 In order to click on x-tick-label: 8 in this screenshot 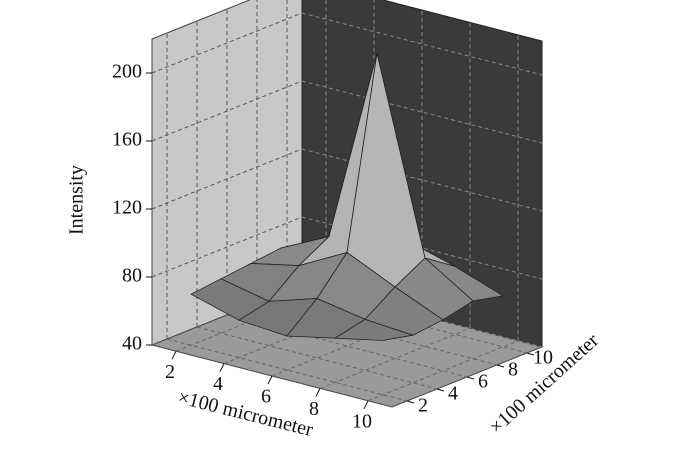, I will do `click(314, 409)`.